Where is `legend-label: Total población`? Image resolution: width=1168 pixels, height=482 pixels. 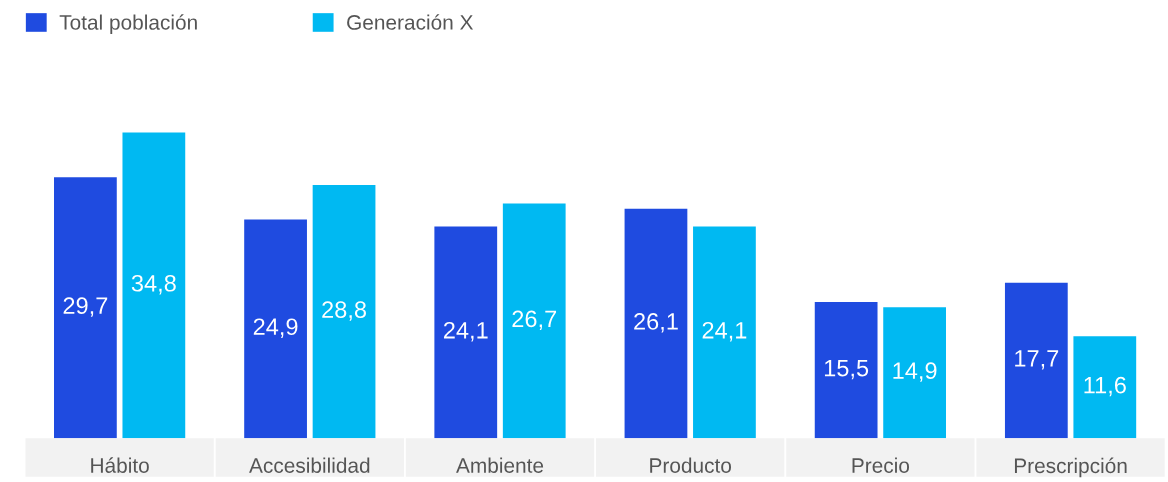
legend-label: Total población is located at coordinates (128, 24).